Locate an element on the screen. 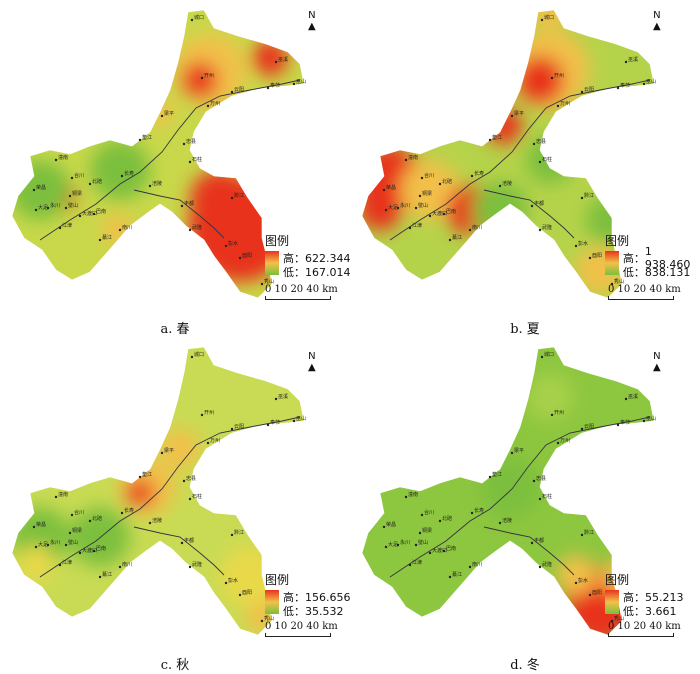 This screenshot has height=674, width=700. city-label: 巫溪 is located at coordinates (633, 396).